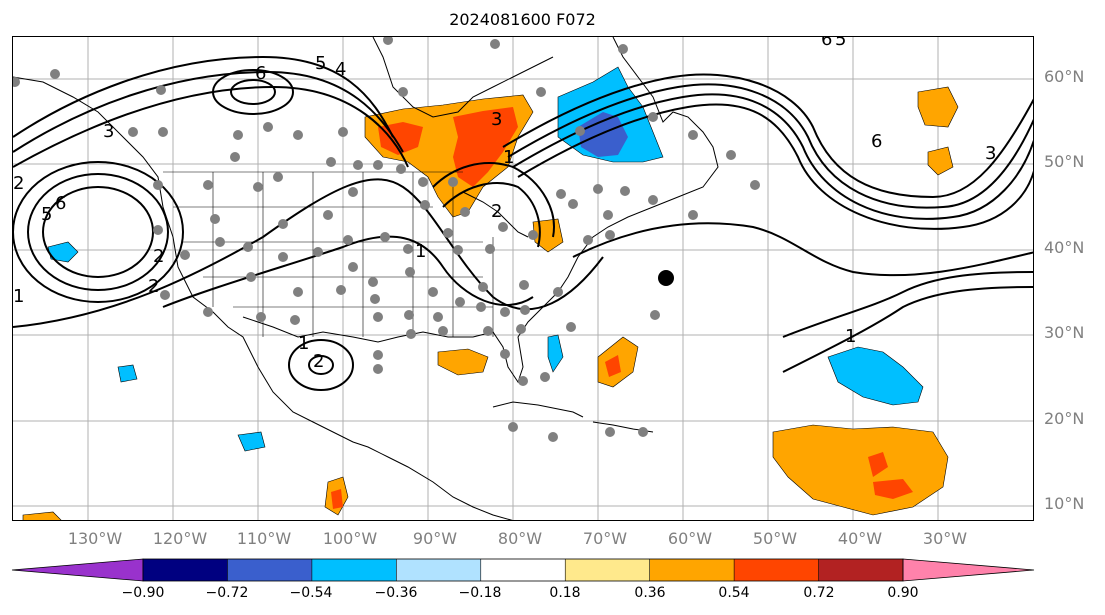  I want to click on lon-label: 100°W, so click(350, 538).